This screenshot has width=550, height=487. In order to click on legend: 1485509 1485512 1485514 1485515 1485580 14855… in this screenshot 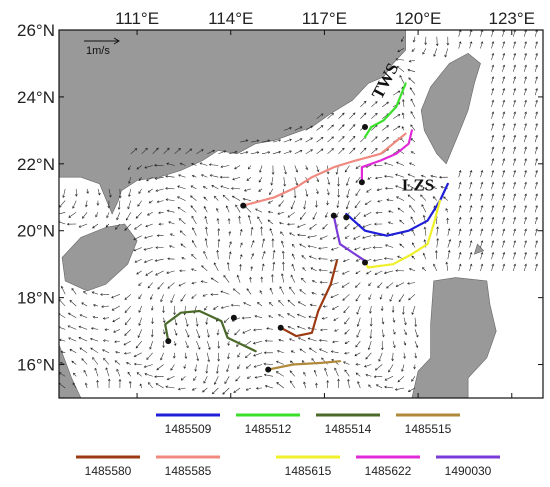, I will do `click(288, 445)`.